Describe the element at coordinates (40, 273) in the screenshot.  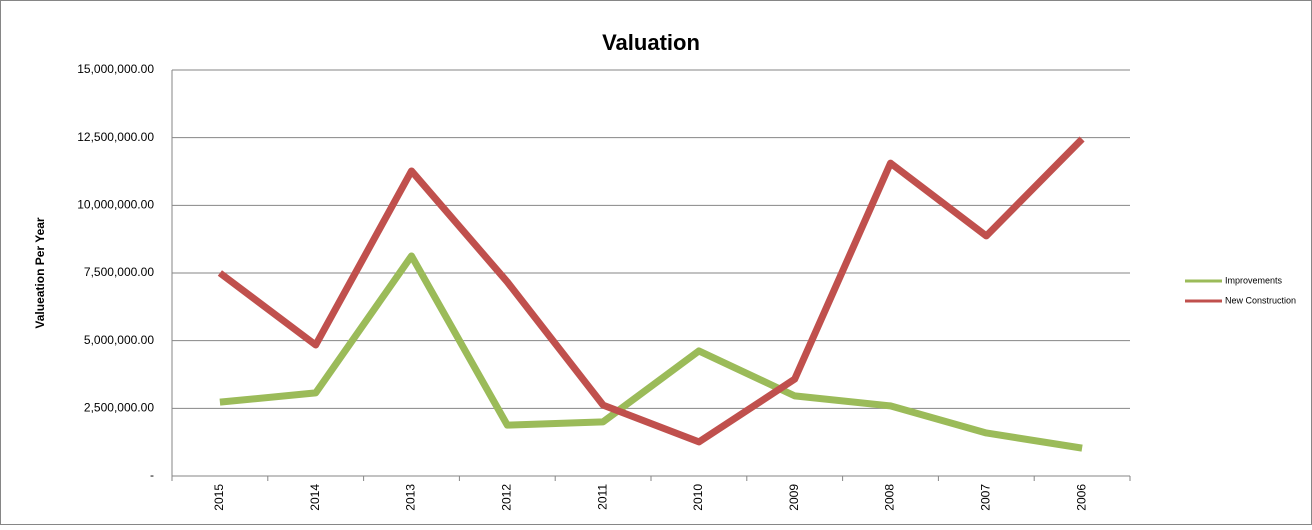
I see `y-axis-label: Valueation Per Year` at that location.